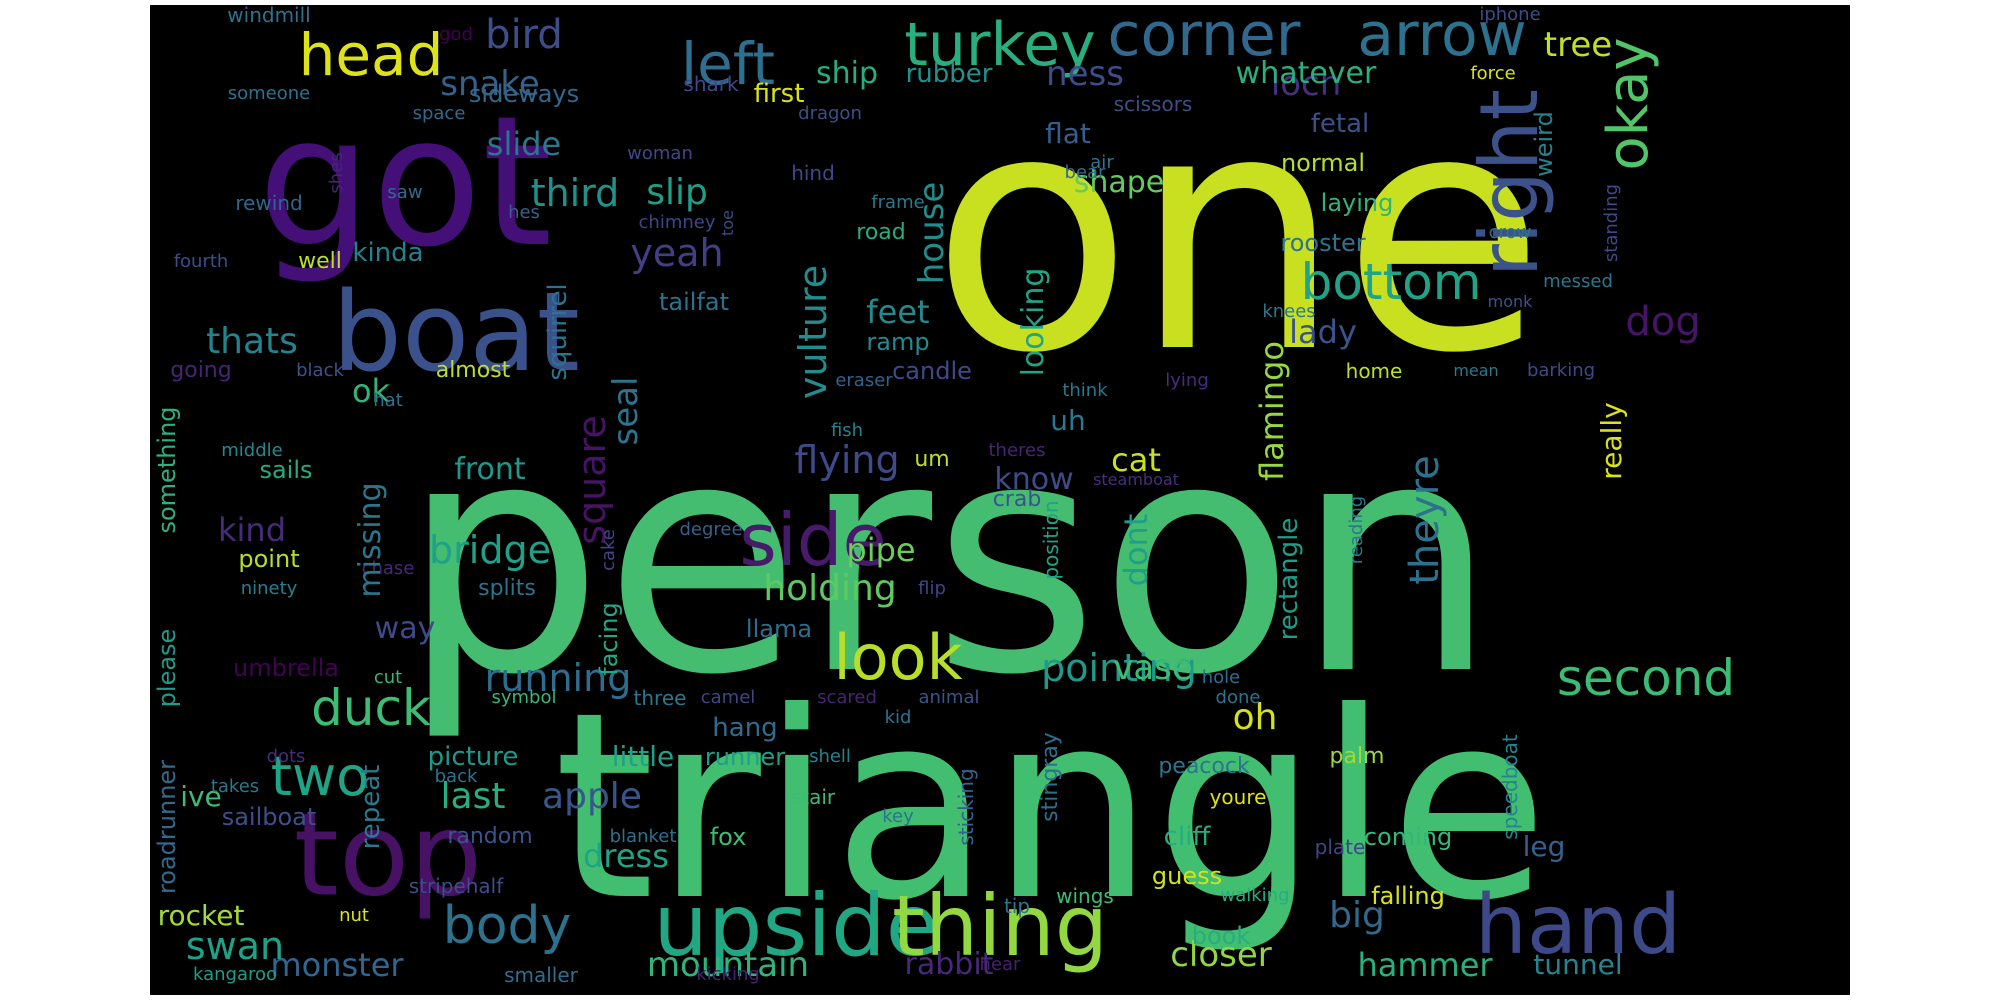 The height and width of the screenshot is (1000, 2000). What do you see at coordinates (1068, 133) in the screenshot?
I see `cloud-word: flat` at bounding box center [1068, 133].